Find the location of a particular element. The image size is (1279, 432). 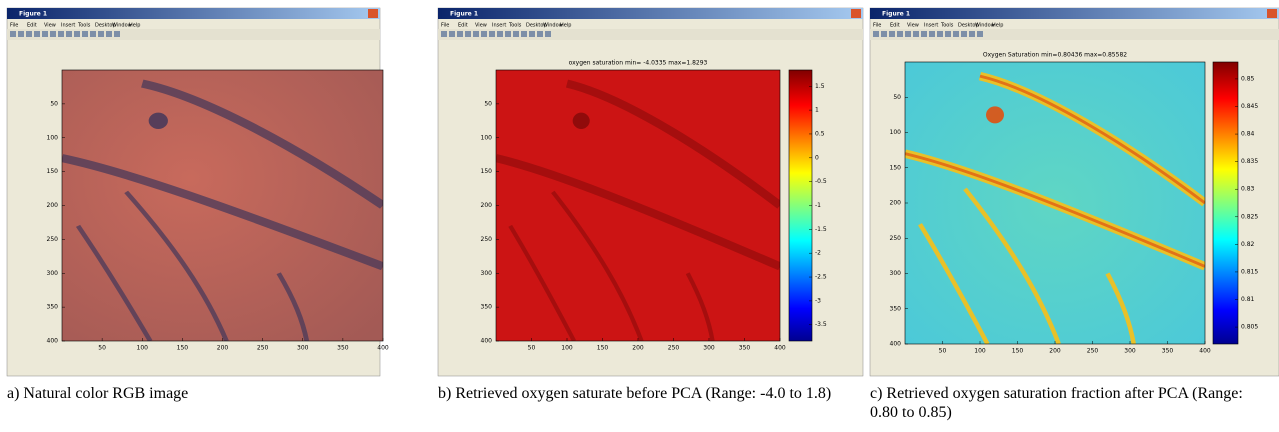

colorbar-tick-label: 0.815 is located at coordinates (1249, 271).